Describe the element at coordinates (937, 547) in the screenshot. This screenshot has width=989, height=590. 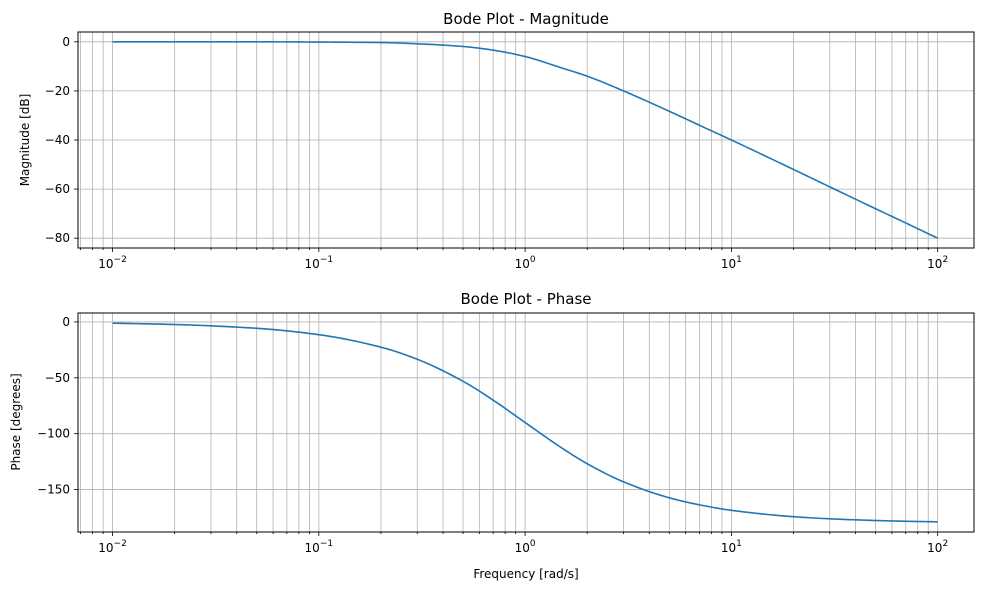
I see `phase-xtick-label: 10²` at that location.